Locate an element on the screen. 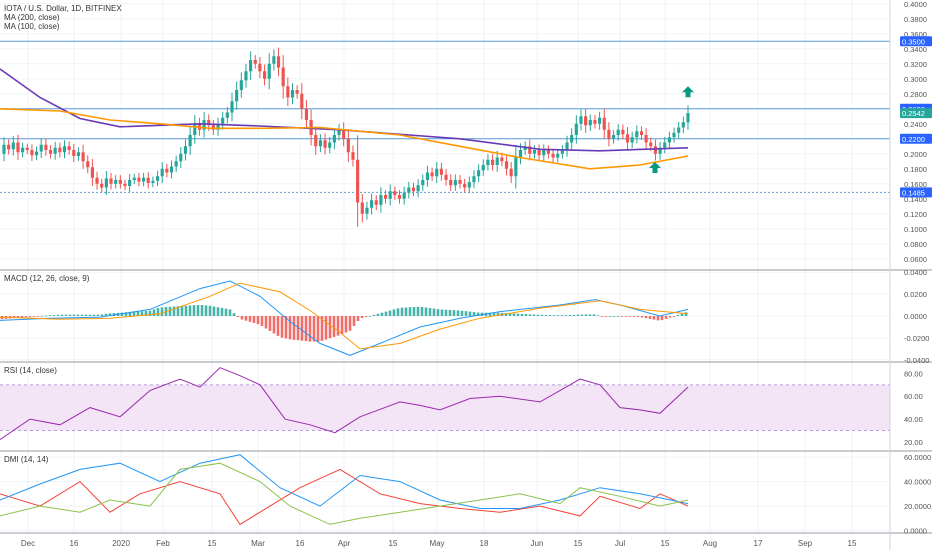  dmi-panel: DMI (14, 14) is located at coordinates (445, 493).